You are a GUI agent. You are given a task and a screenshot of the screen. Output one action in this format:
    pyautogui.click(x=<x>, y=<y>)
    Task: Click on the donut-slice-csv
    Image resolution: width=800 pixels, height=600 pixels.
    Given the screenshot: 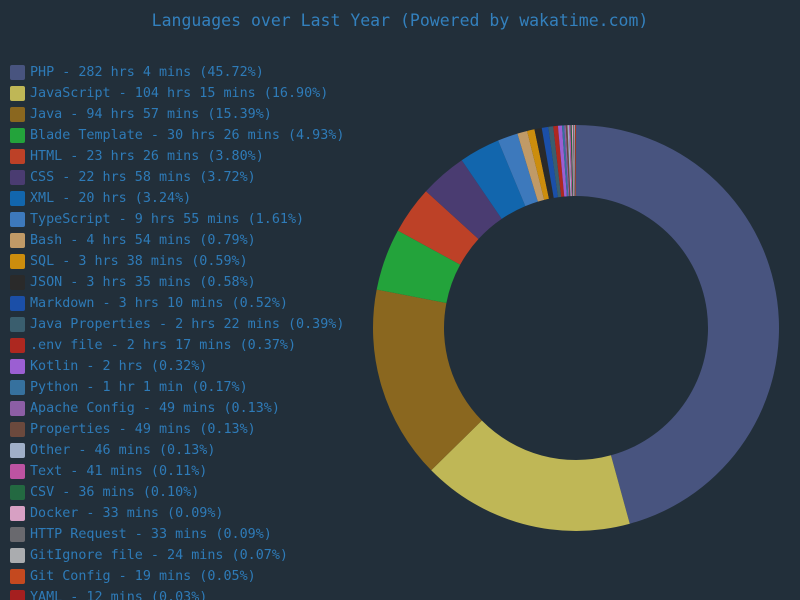 What is the action you would take?
    pyautogui.click(x=572, y=161)
    